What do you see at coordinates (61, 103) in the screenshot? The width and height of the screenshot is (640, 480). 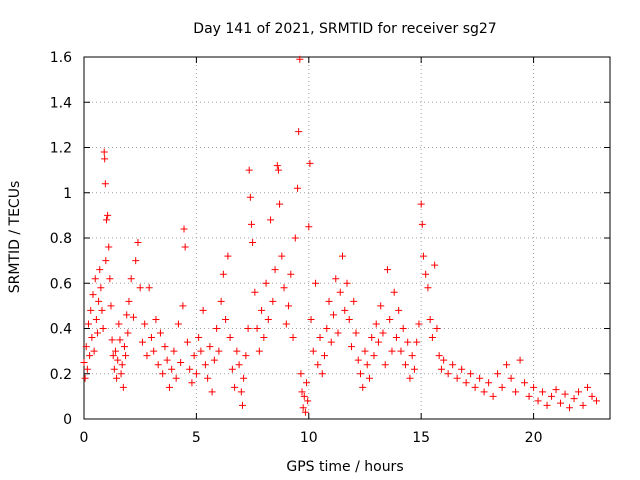 I see `y-tick-label: 1.4` at bounding box center [61, 103].